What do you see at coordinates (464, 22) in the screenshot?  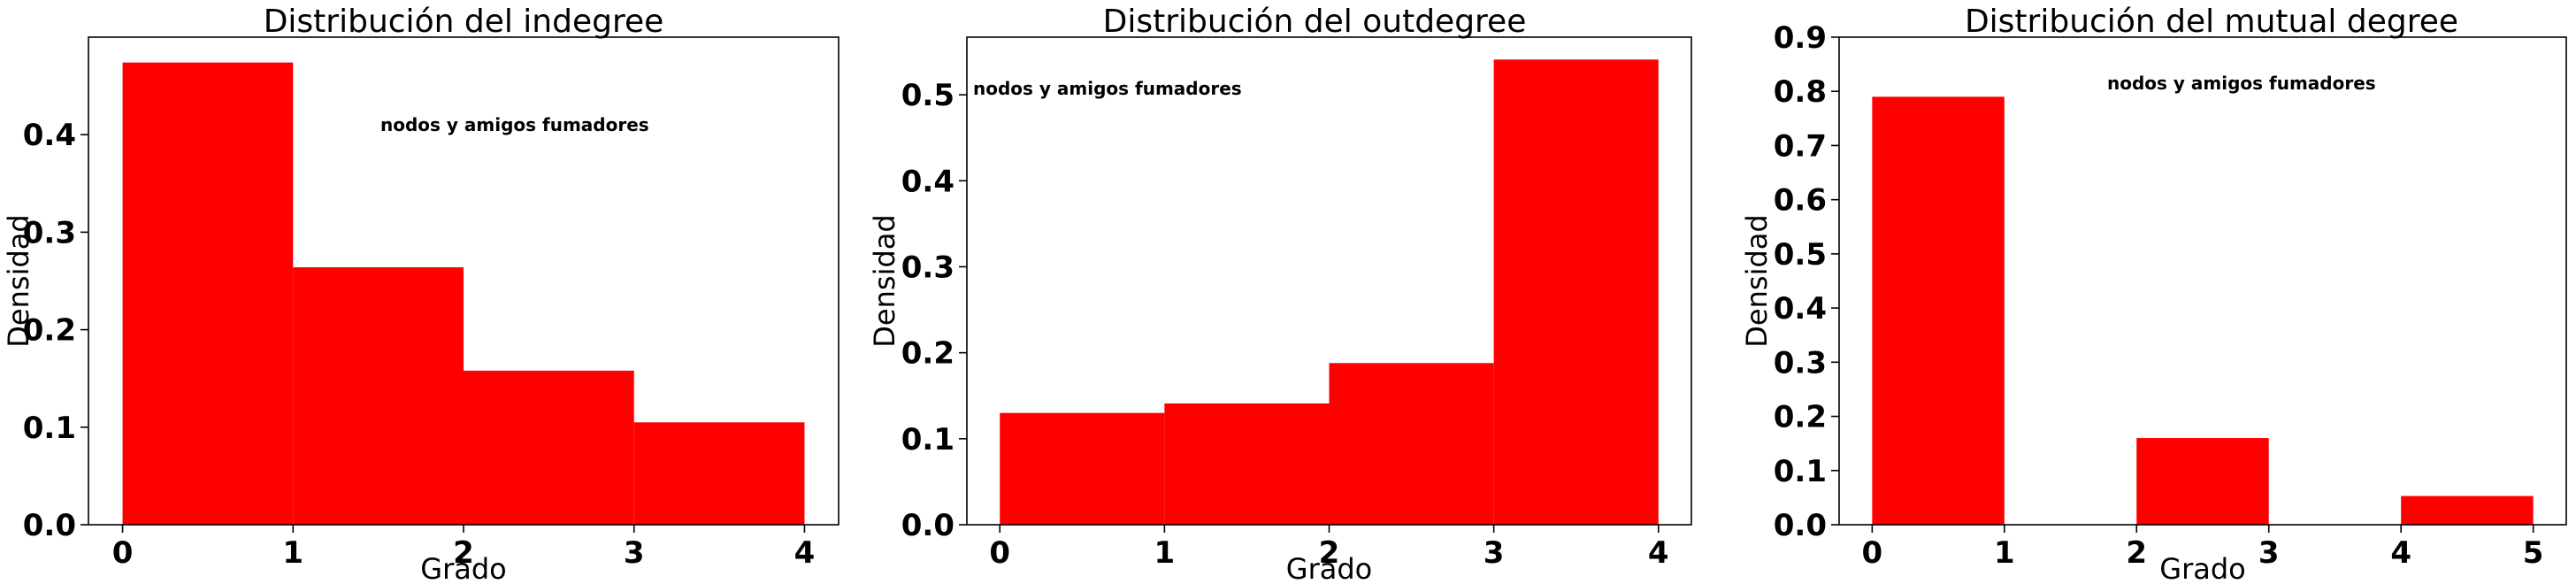 I see `chart-title: Distribución del indegree` at bounding box center [464, 22].